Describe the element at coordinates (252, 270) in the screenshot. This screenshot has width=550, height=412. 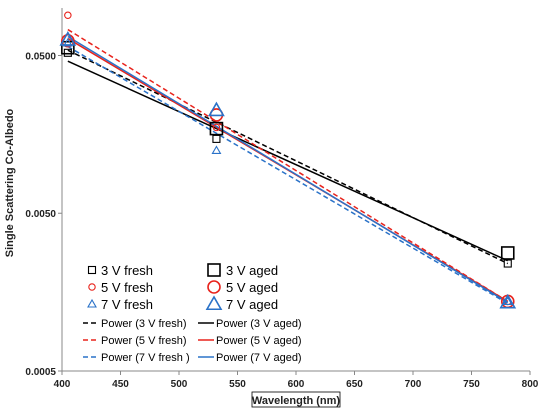
I see `legend-label: 3 V aged` at that location.